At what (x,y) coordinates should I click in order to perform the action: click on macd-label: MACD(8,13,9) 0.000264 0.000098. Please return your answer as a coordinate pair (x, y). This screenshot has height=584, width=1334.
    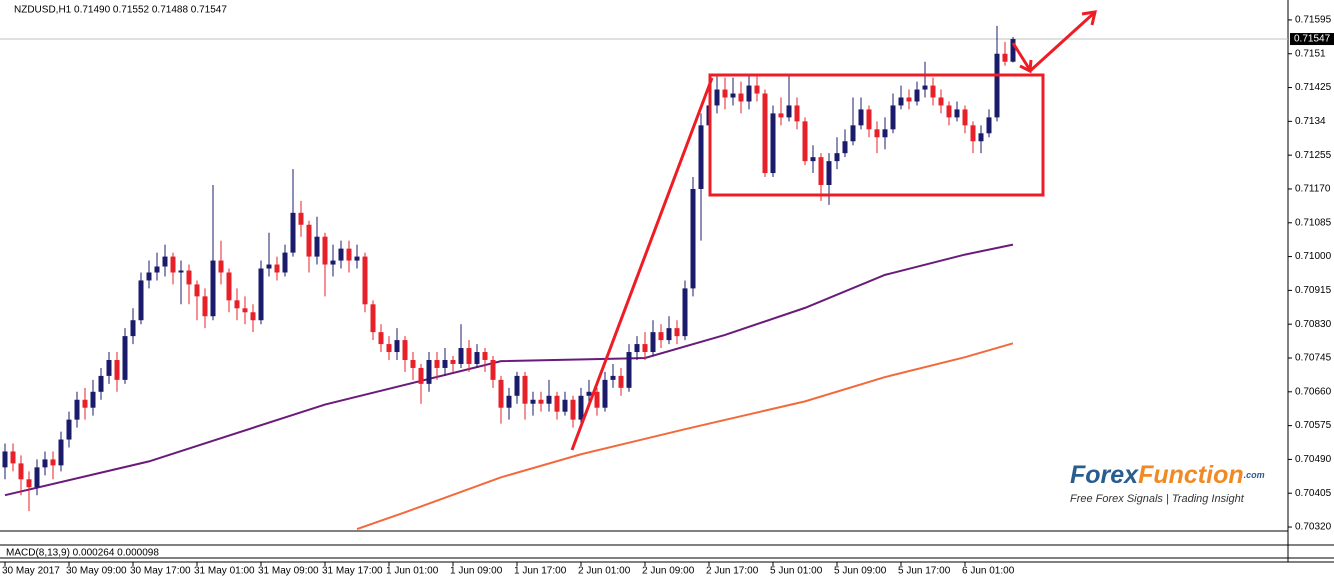
    Looking at the image, I should click on (82, 553).